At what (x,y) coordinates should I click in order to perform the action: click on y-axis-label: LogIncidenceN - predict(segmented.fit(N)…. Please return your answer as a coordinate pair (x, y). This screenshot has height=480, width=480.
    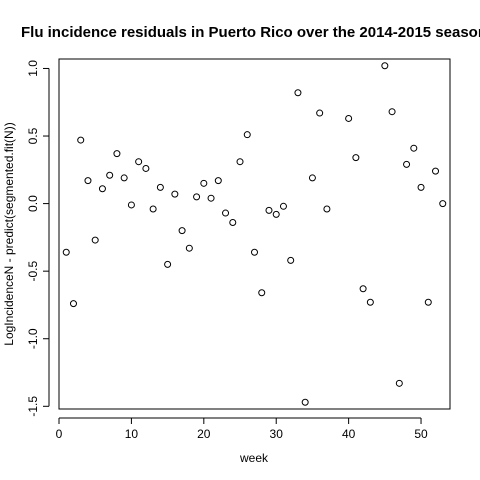
    Looking at the image, I should click on (9, 233).